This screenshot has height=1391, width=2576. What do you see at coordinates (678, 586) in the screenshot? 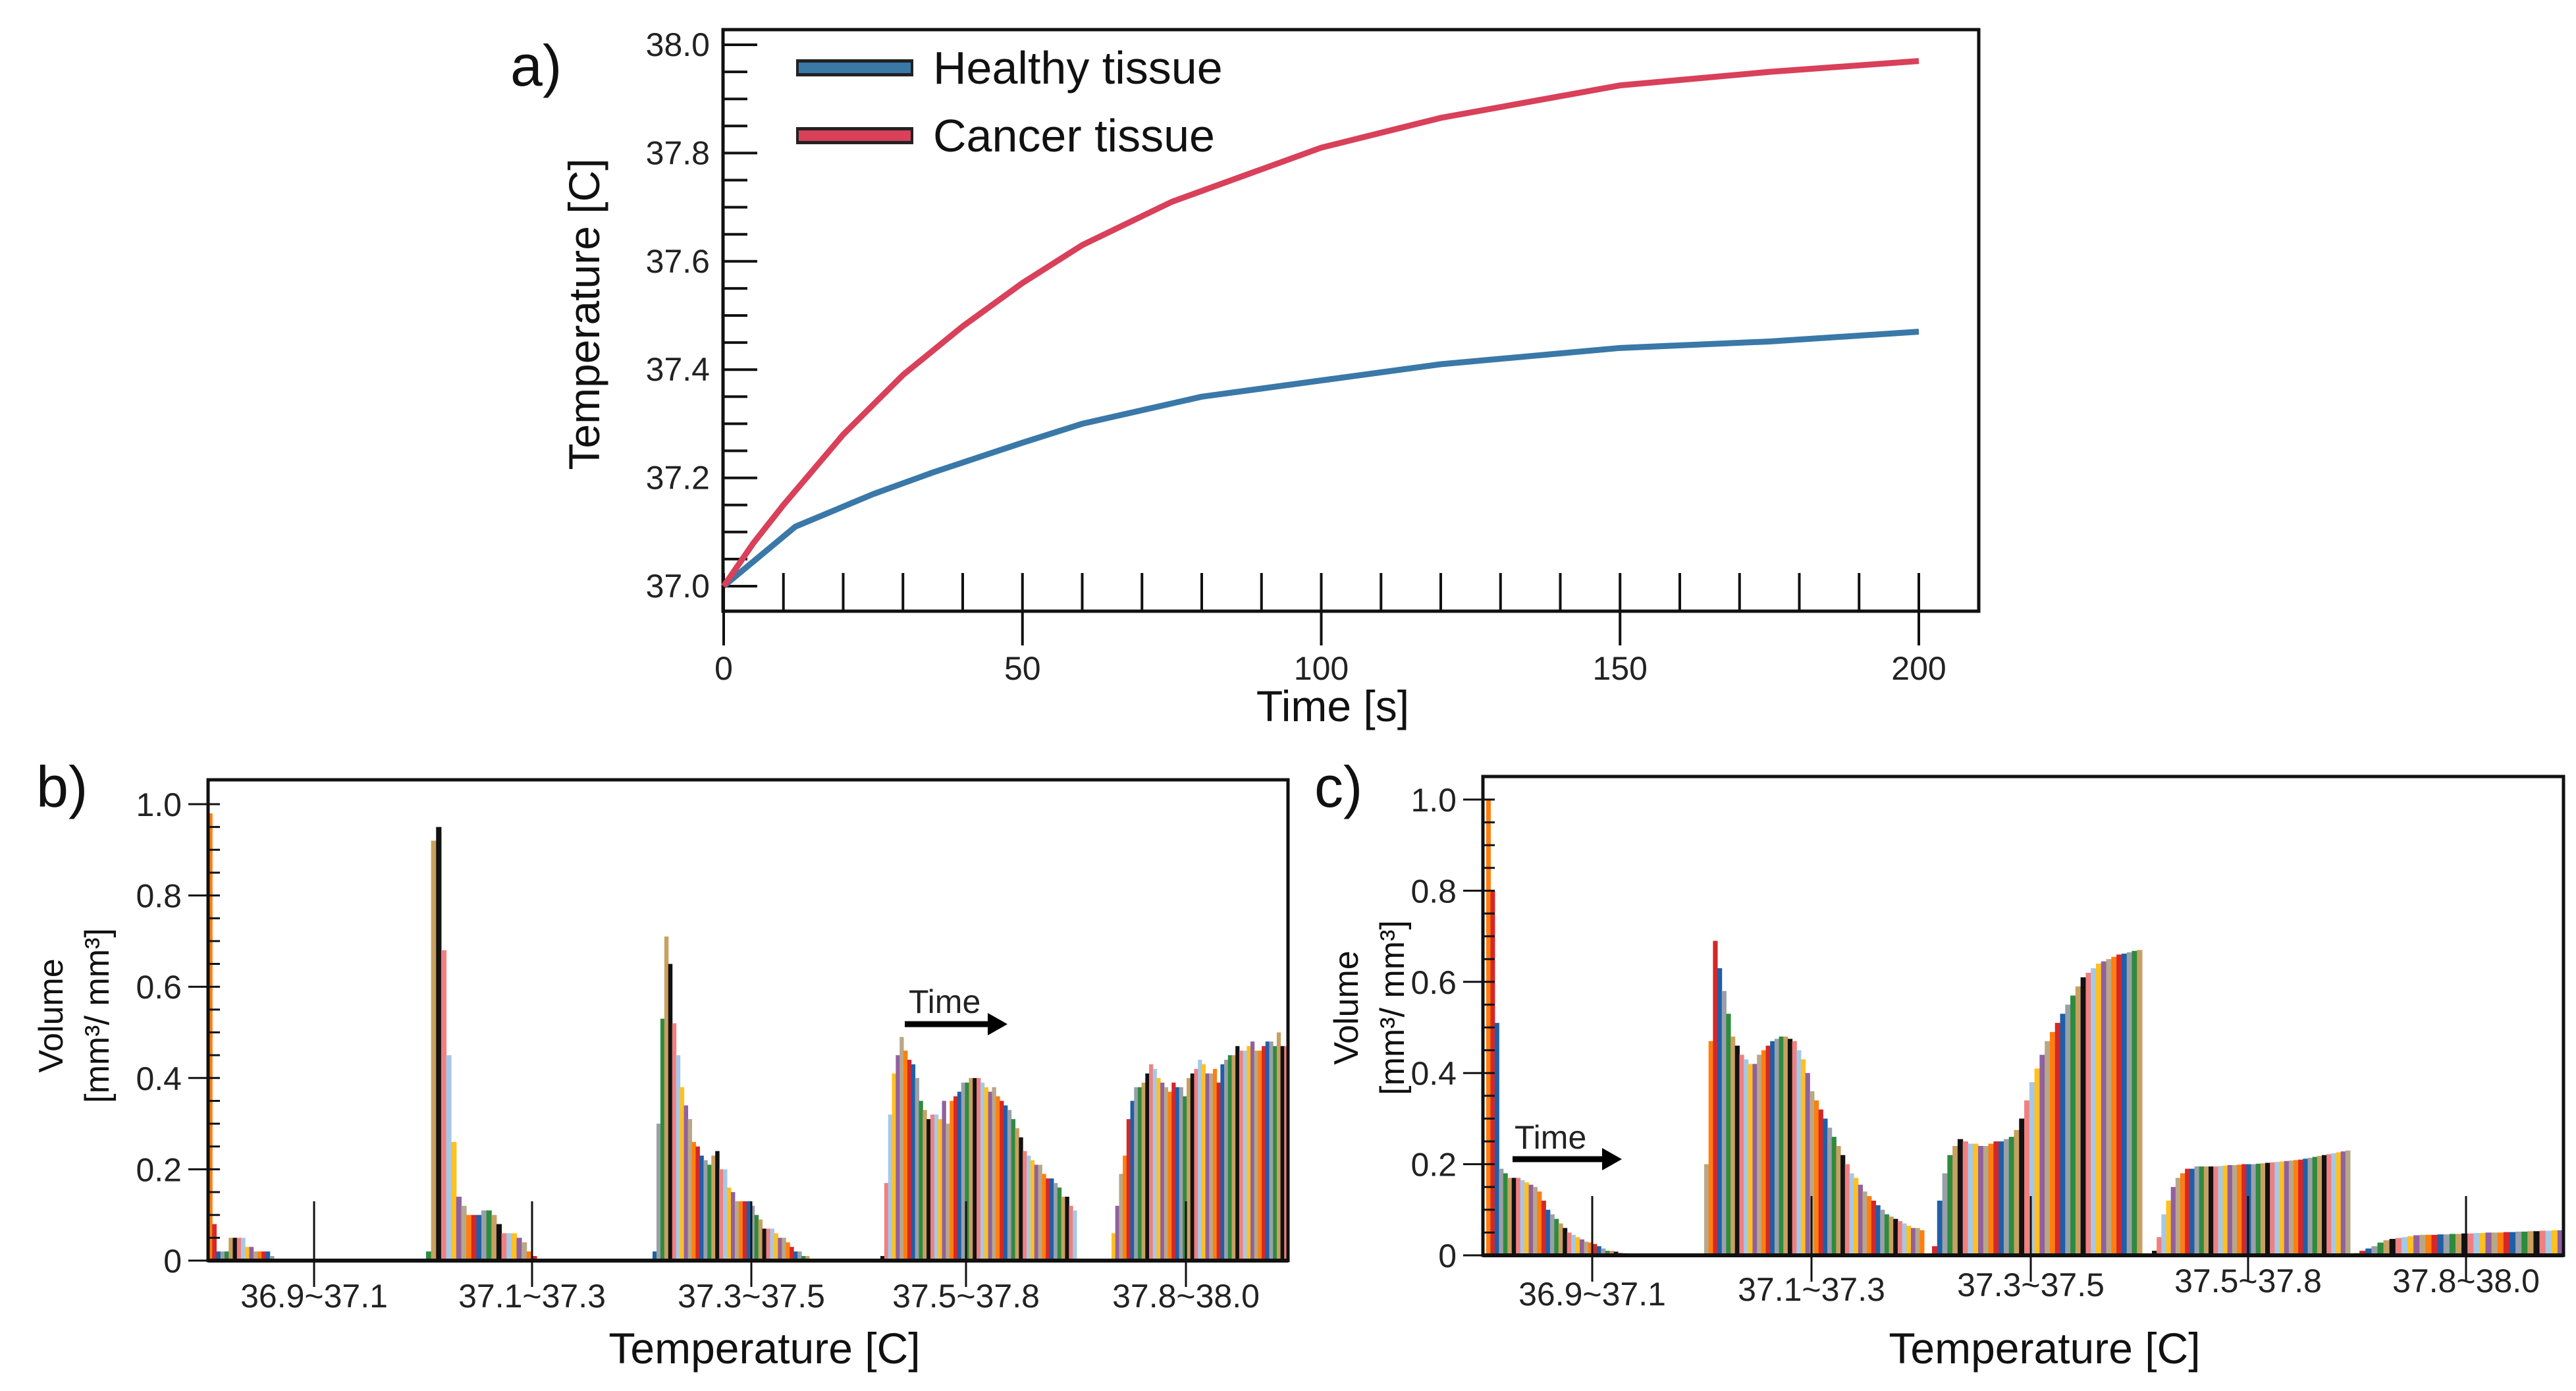
I see `y-tick-label: 37.0` at bounding box center [678, 586].